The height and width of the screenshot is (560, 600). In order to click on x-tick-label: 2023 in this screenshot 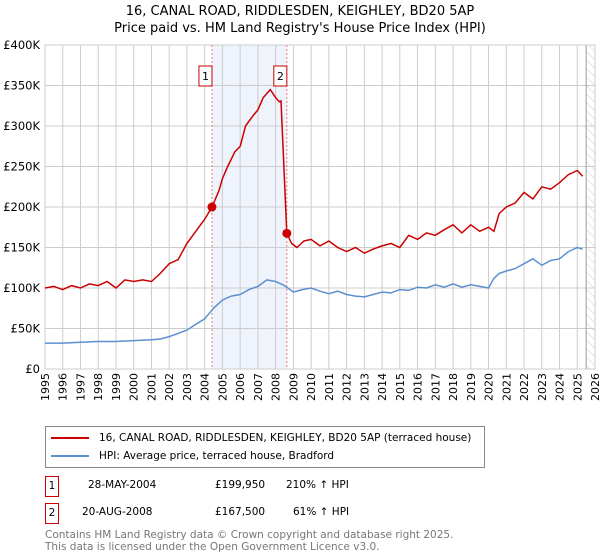, I will do `click(542, 387)`.